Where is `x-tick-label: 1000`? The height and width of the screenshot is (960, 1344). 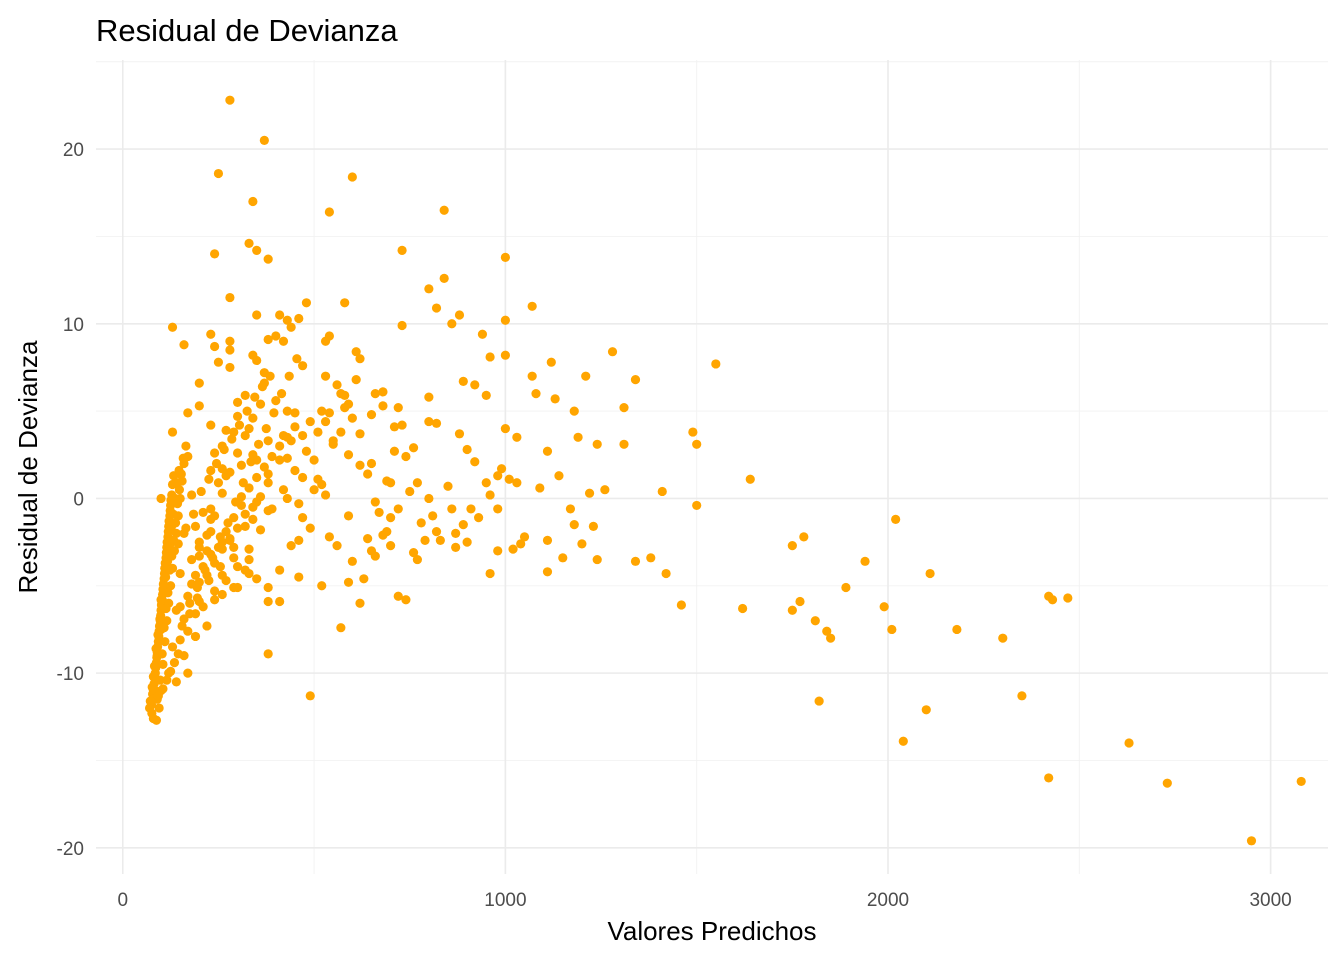
x-tick-label: 1000 is located at coordinates (505, 900).